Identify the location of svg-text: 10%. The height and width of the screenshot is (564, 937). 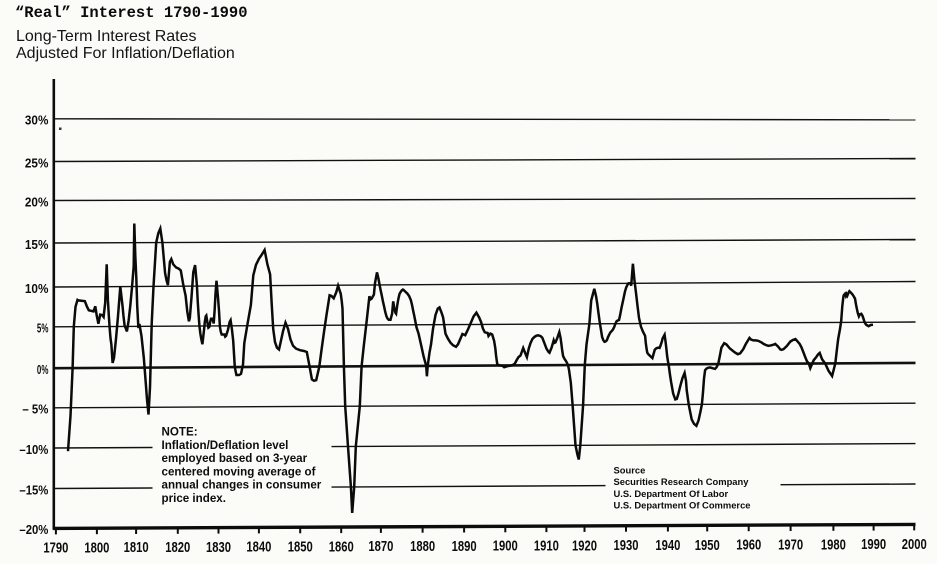
(37, 288).